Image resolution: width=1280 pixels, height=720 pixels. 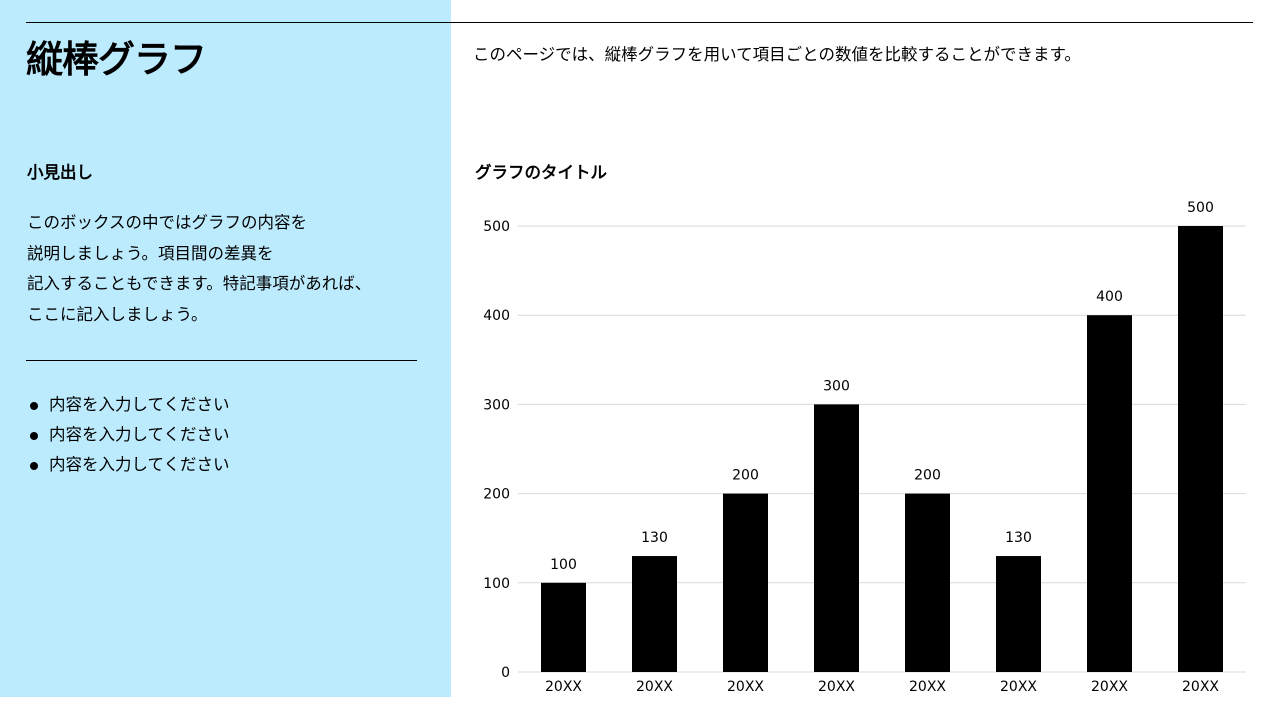 What do you see at coordinates (1200, 208) in the screenshot?
I see `data-label: 500` at bounding box center [1200, 208].